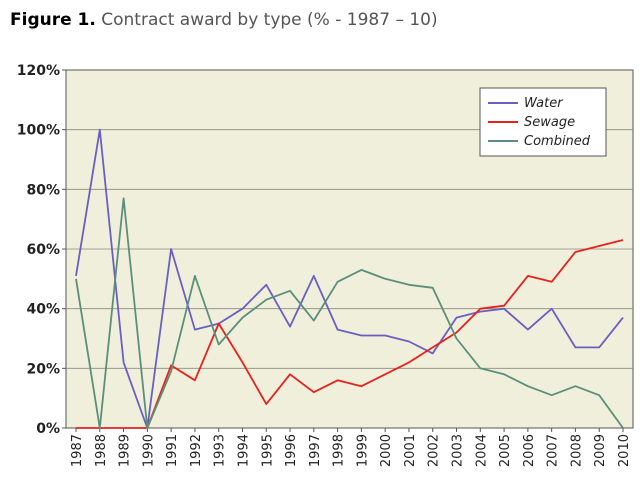 This screenshot has height=480, width=640. Describe the element at coordinates (291, 450) in the screenshot. I see `x-tick-label: 1996` at that location.